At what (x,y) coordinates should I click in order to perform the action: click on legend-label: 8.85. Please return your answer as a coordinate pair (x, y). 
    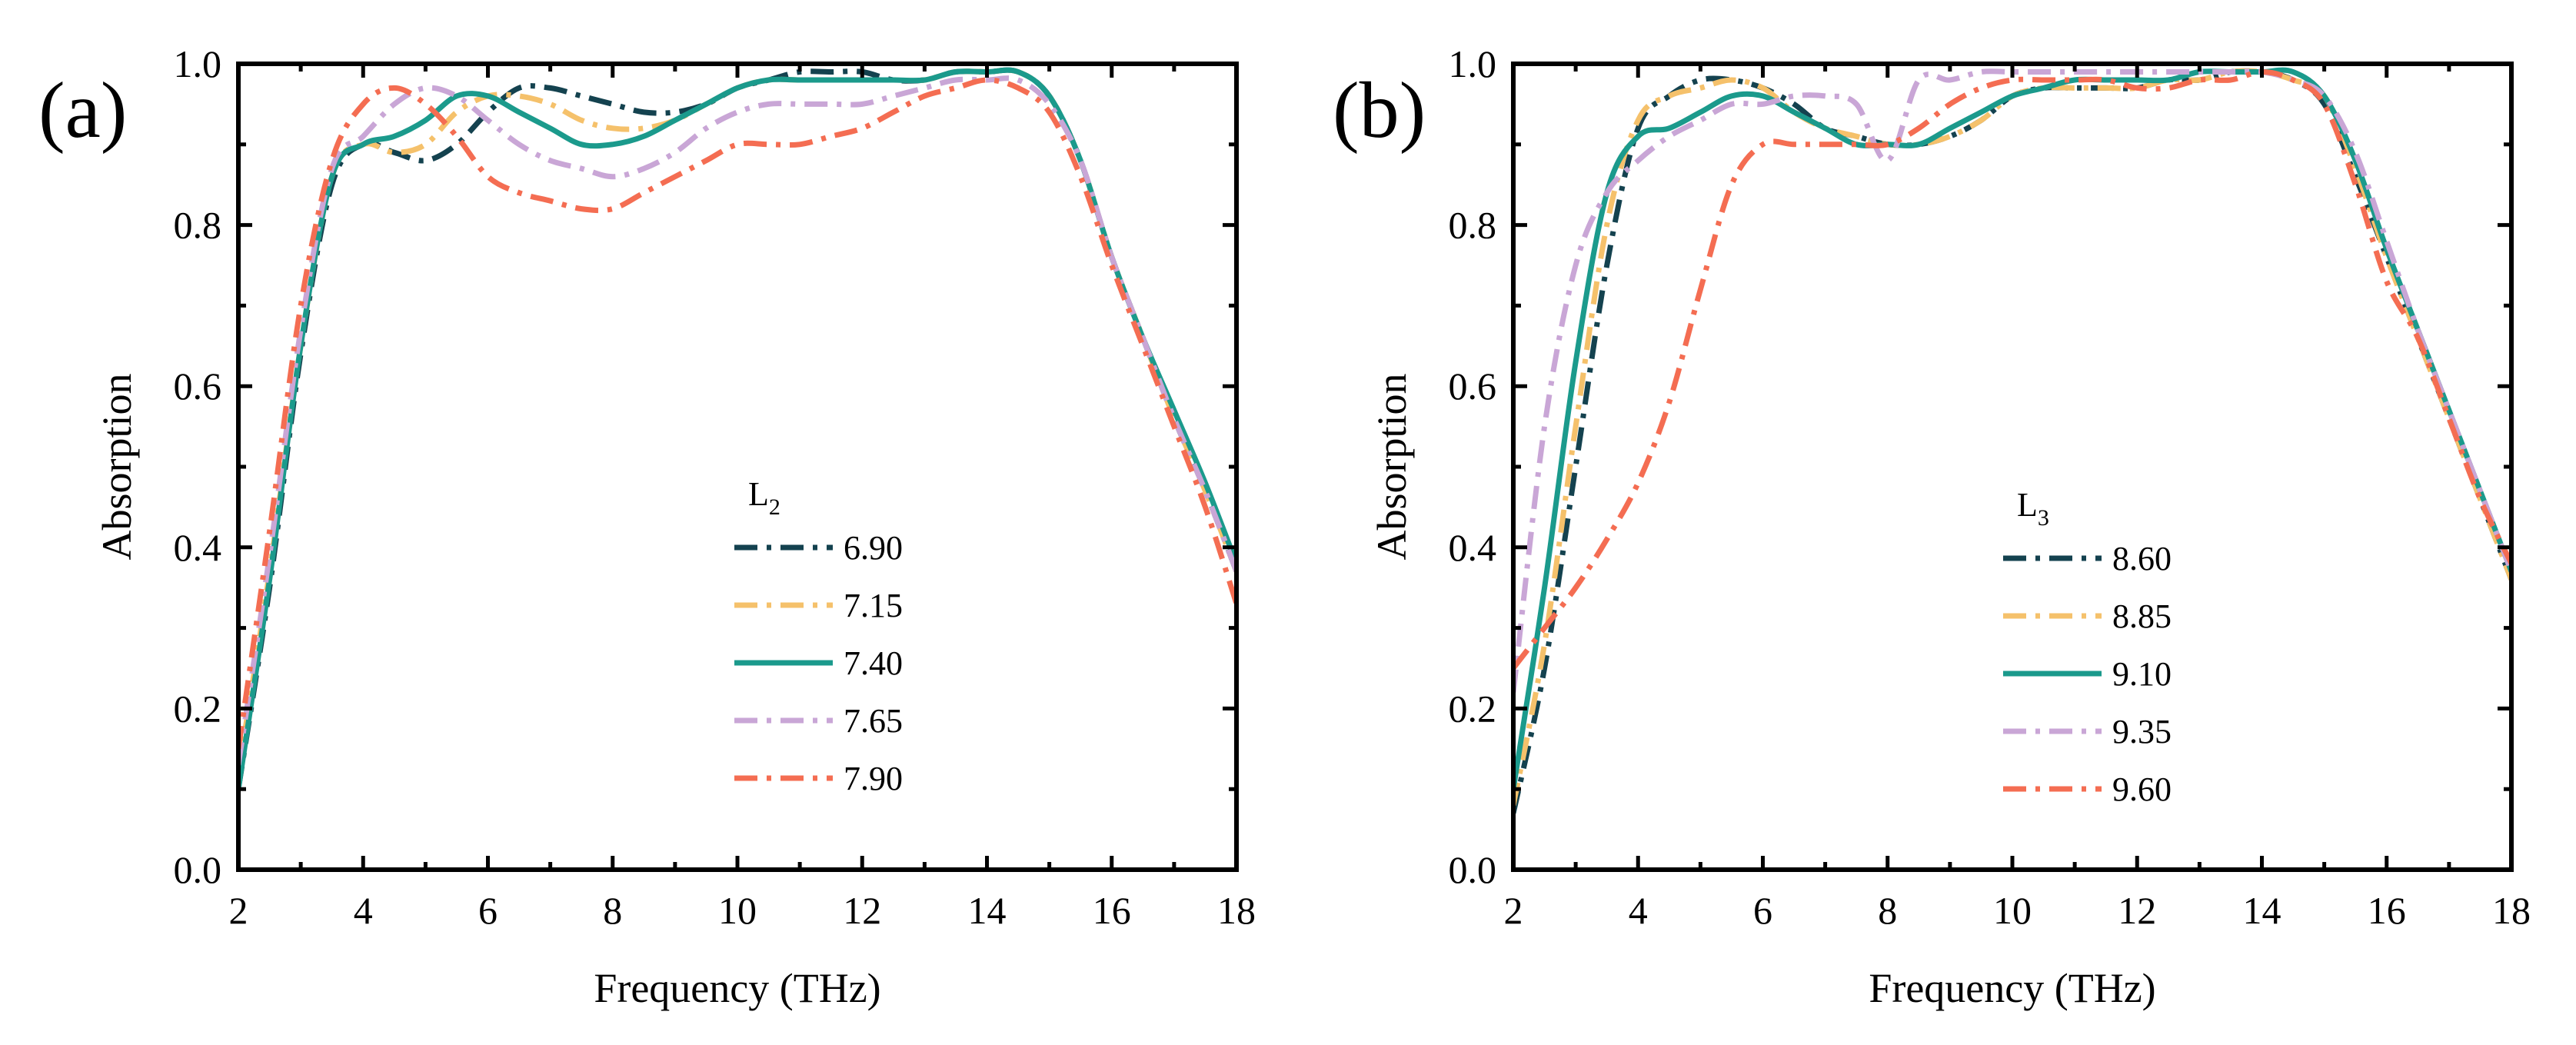
    Looking at the image, I should click on (2142, 616).